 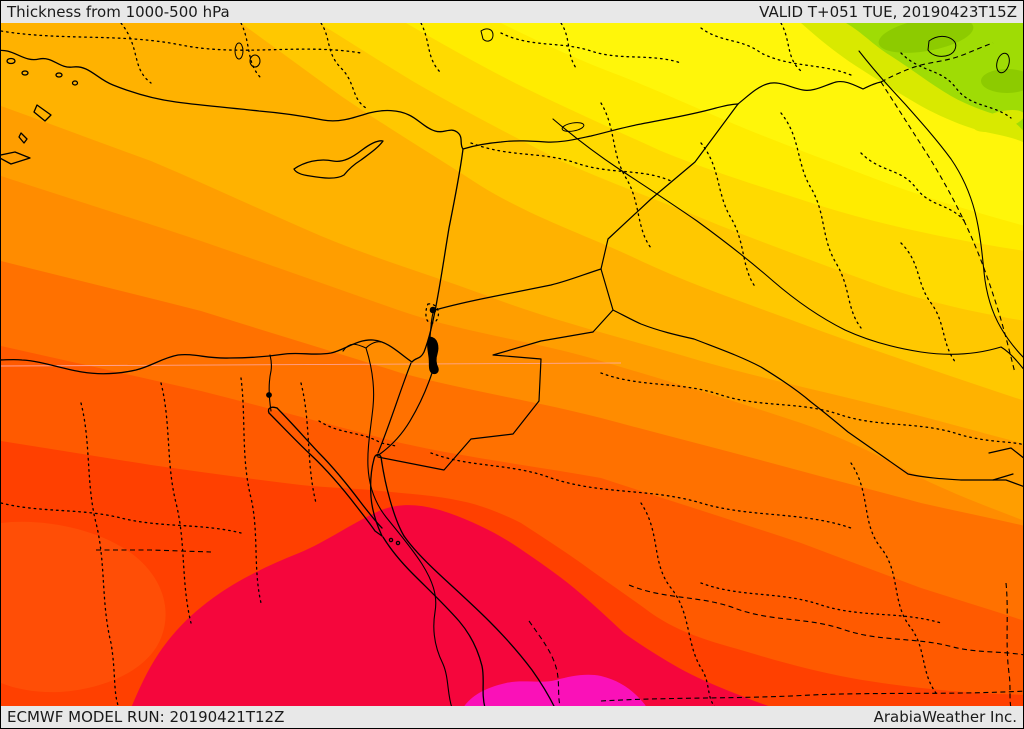 I want to click on rhodes-island, so click(x=42, y=113).